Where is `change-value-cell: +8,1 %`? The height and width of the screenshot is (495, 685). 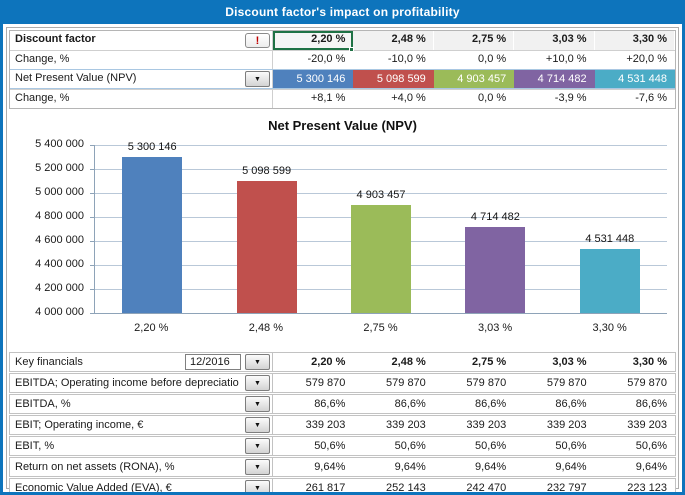
change-value-cell: +8,1 % is located at coordinates (328, 98).